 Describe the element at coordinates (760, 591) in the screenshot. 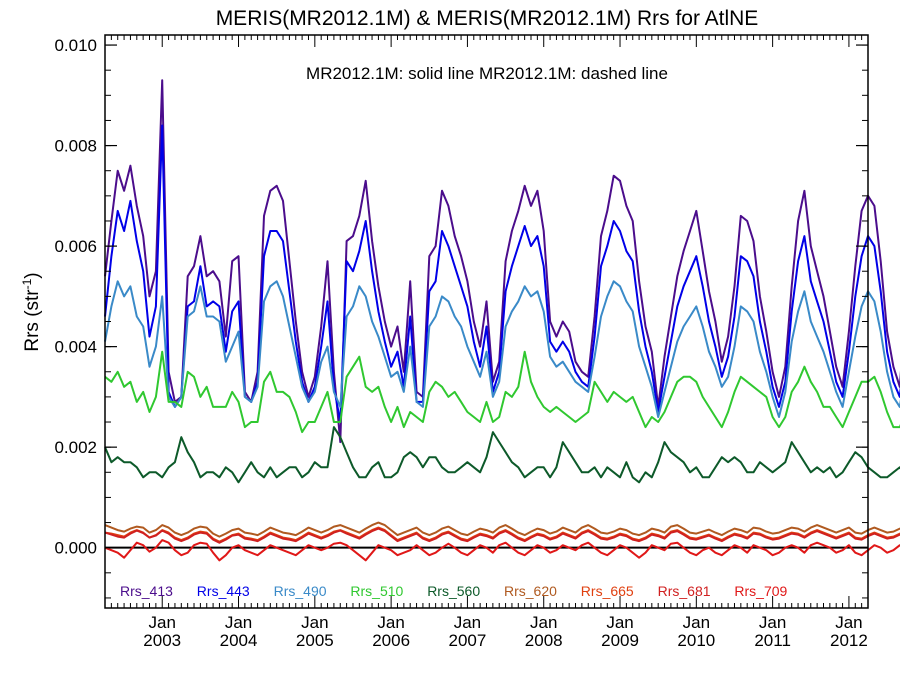

I see `legend-item-rrs-709: Rrs_709` at that location.